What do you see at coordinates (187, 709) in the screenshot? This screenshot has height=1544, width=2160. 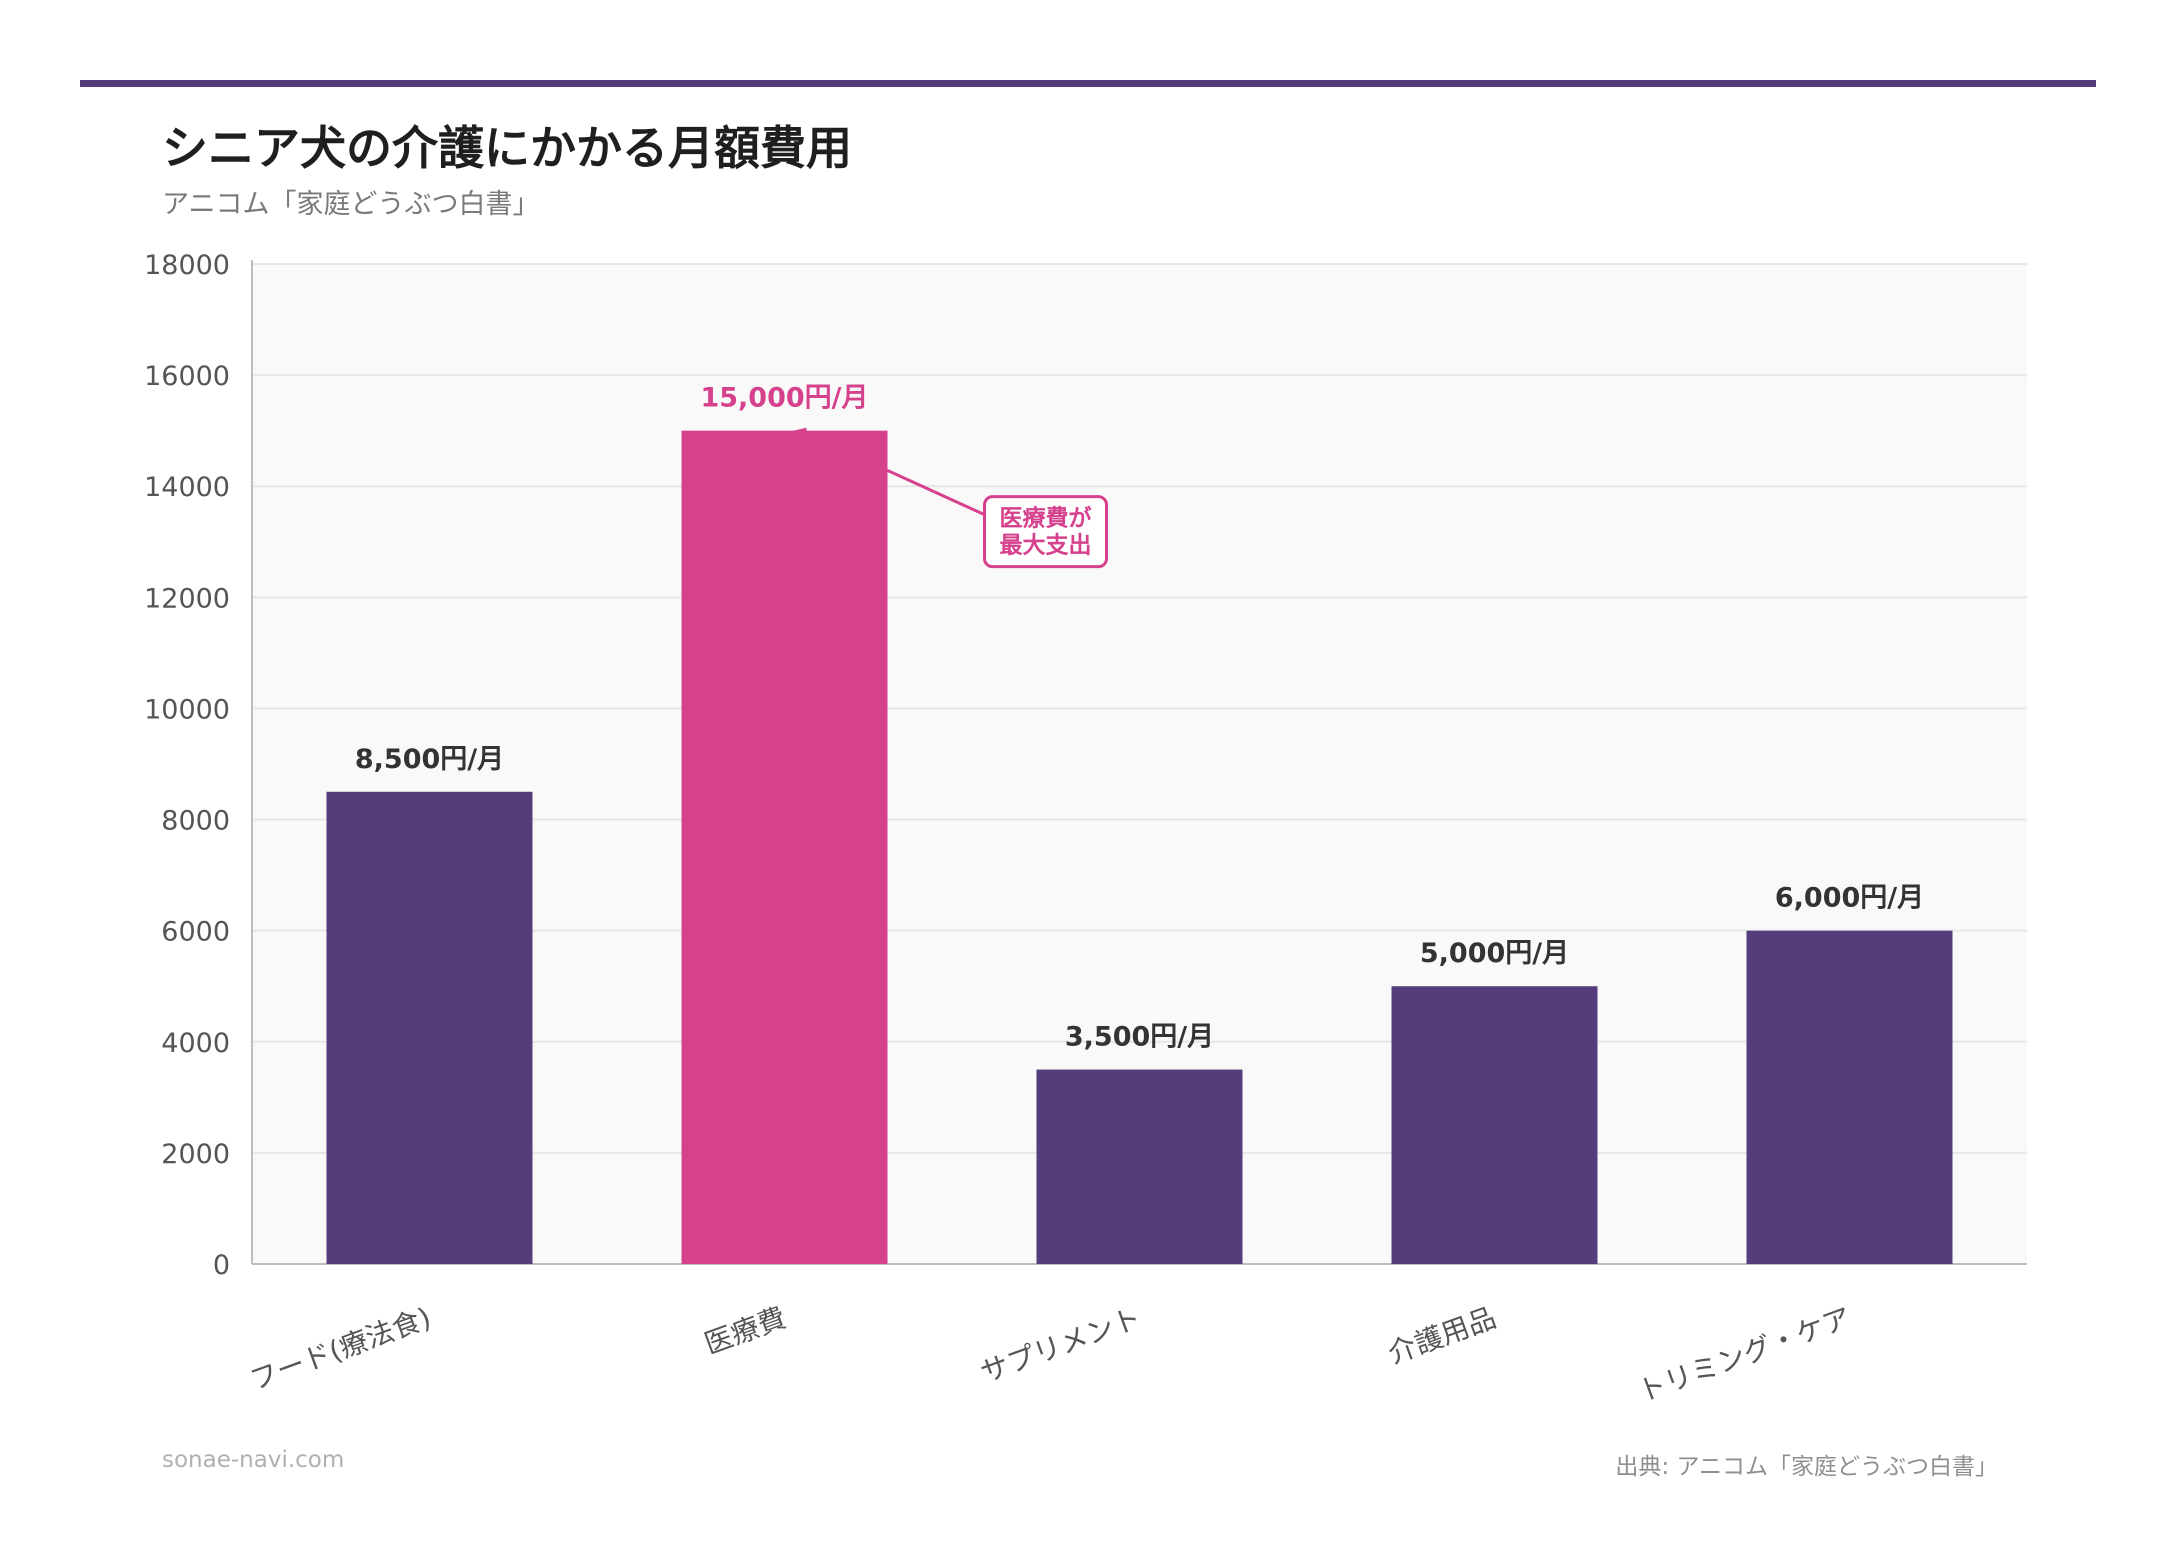 I see `y-tick-label: 10000` at bounding box center [187, 709].